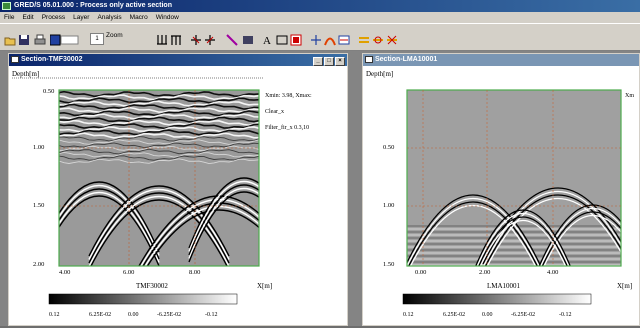  What do you see at coordinates (288, 96) in the screenshot?
I see `info-xrange: Xmin: 3.98, Xmax:` at bounding box center [288, 96].